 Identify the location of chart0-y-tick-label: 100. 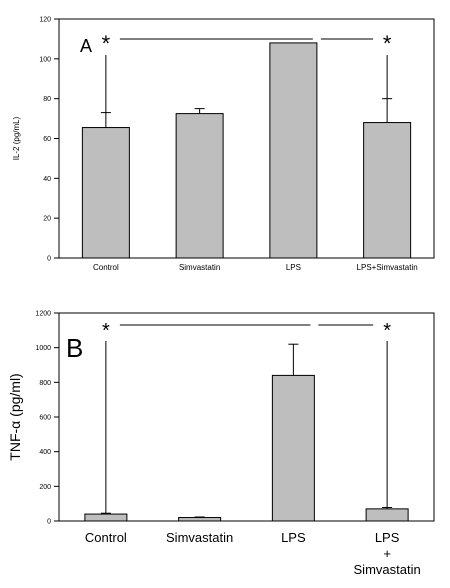
(45, 59).